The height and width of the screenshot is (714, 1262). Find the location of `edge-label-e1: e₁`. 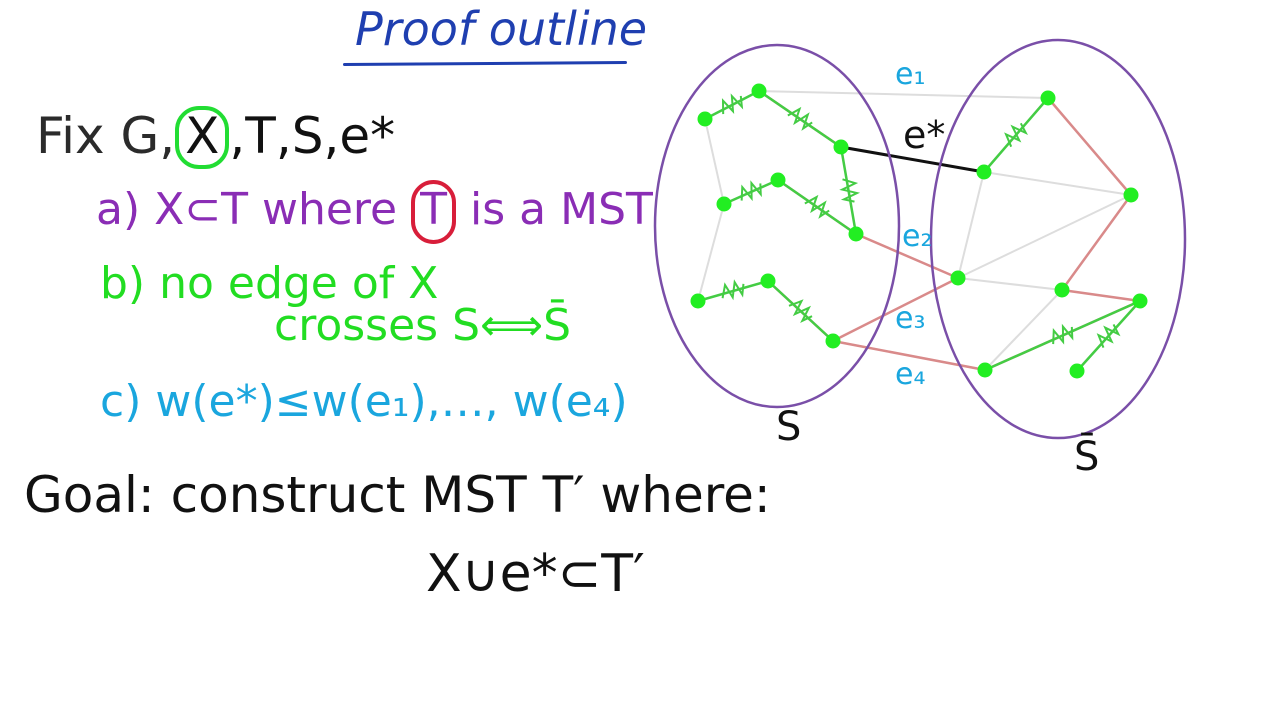

edge-label-e1: e₁ is located at coordinates (910, 74).